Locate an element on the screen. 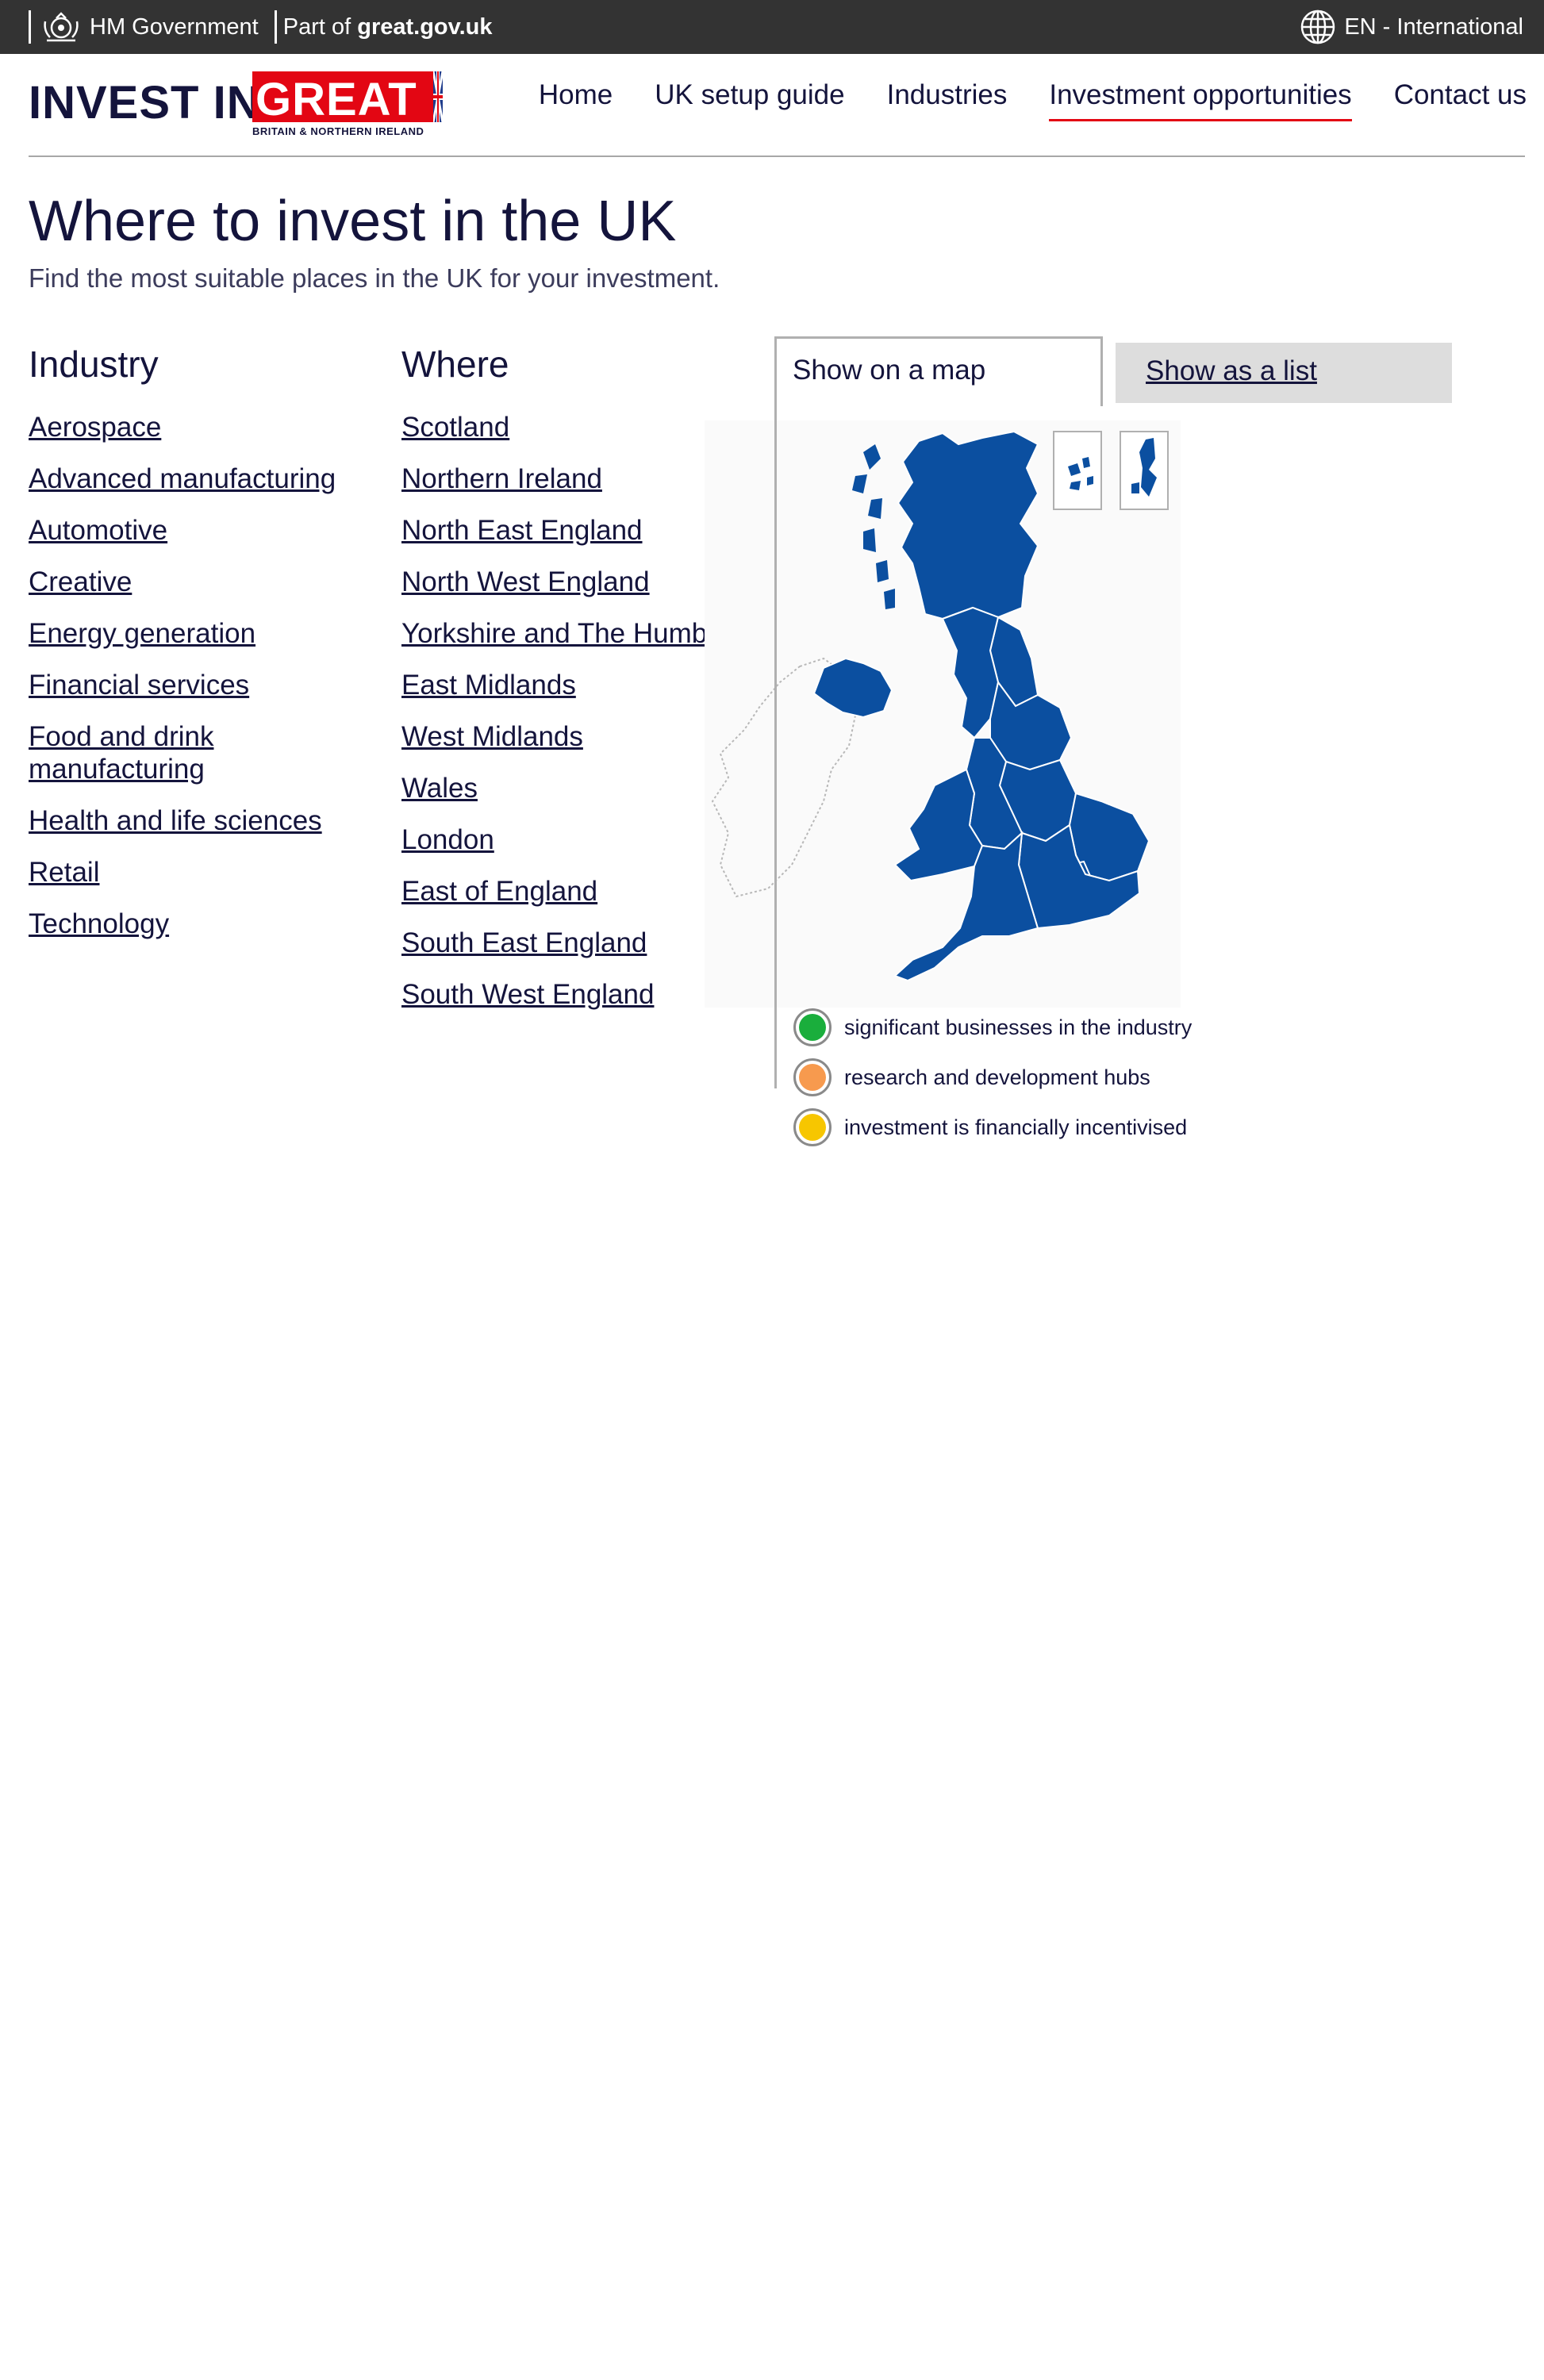  list-item: Automotive is located at coordinates (195, 530).